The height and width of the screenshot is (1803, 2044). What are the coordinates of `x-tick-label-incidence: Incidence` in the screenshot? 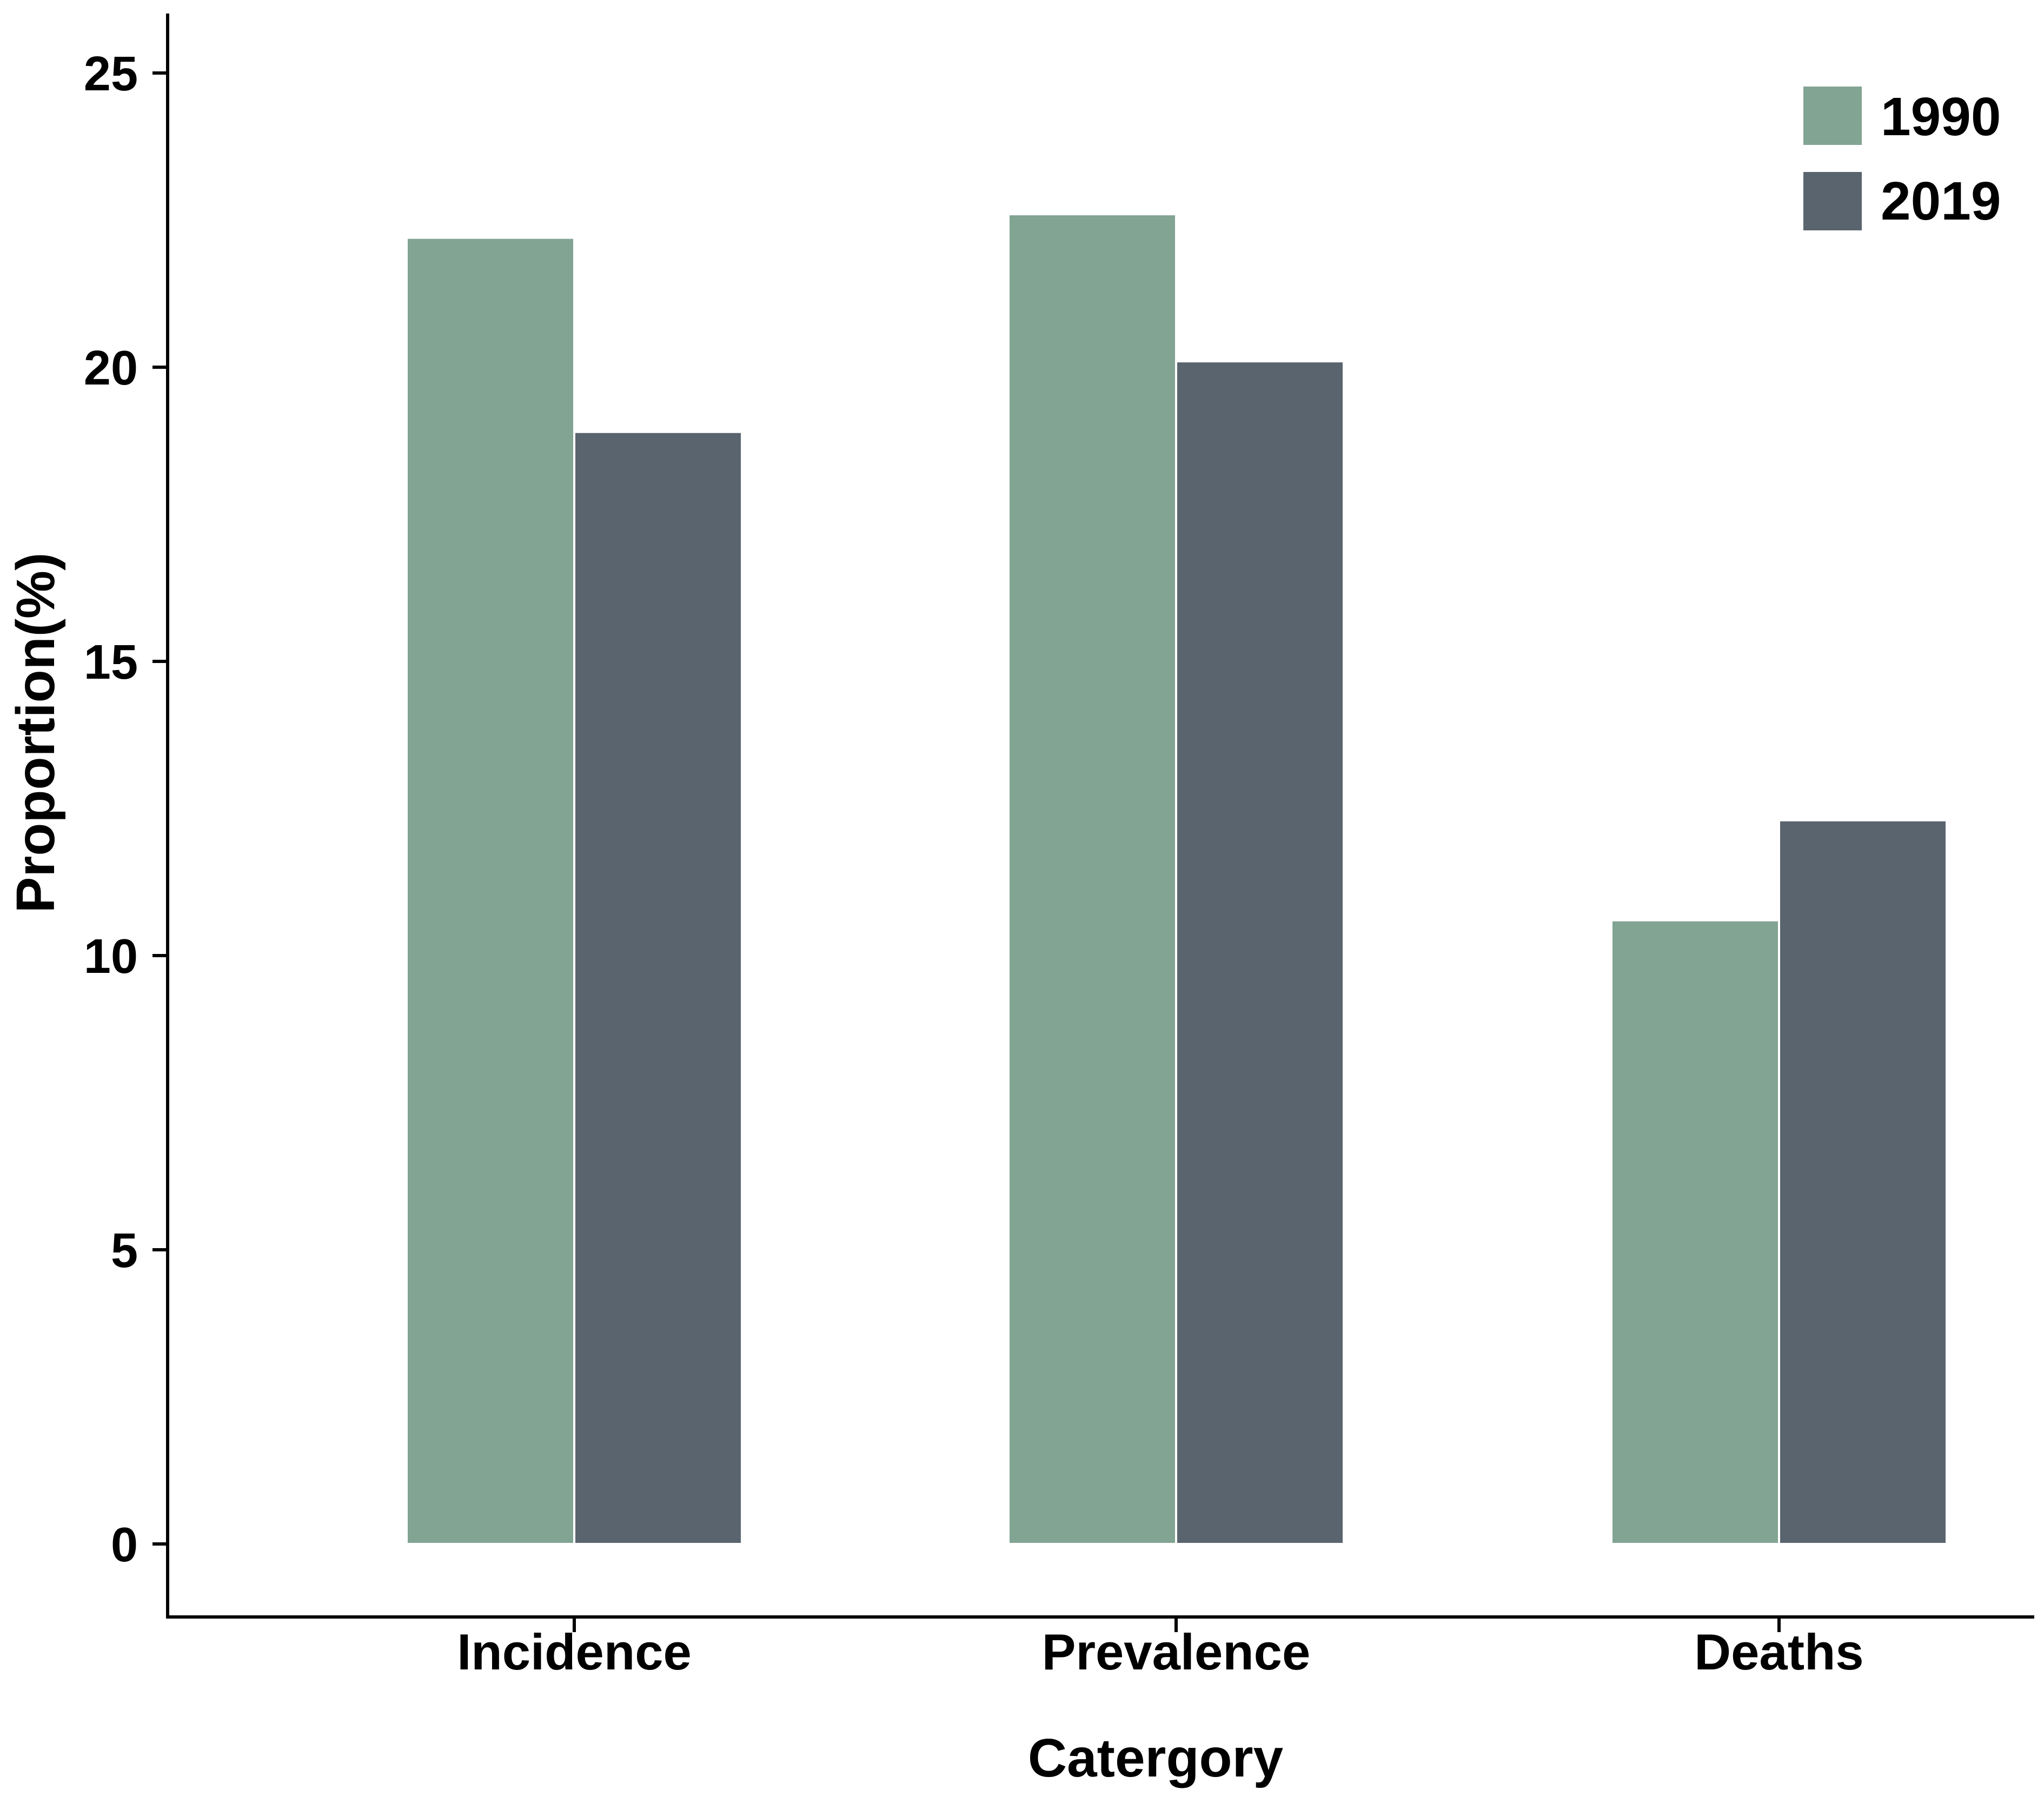 It's located at (574, 1651).